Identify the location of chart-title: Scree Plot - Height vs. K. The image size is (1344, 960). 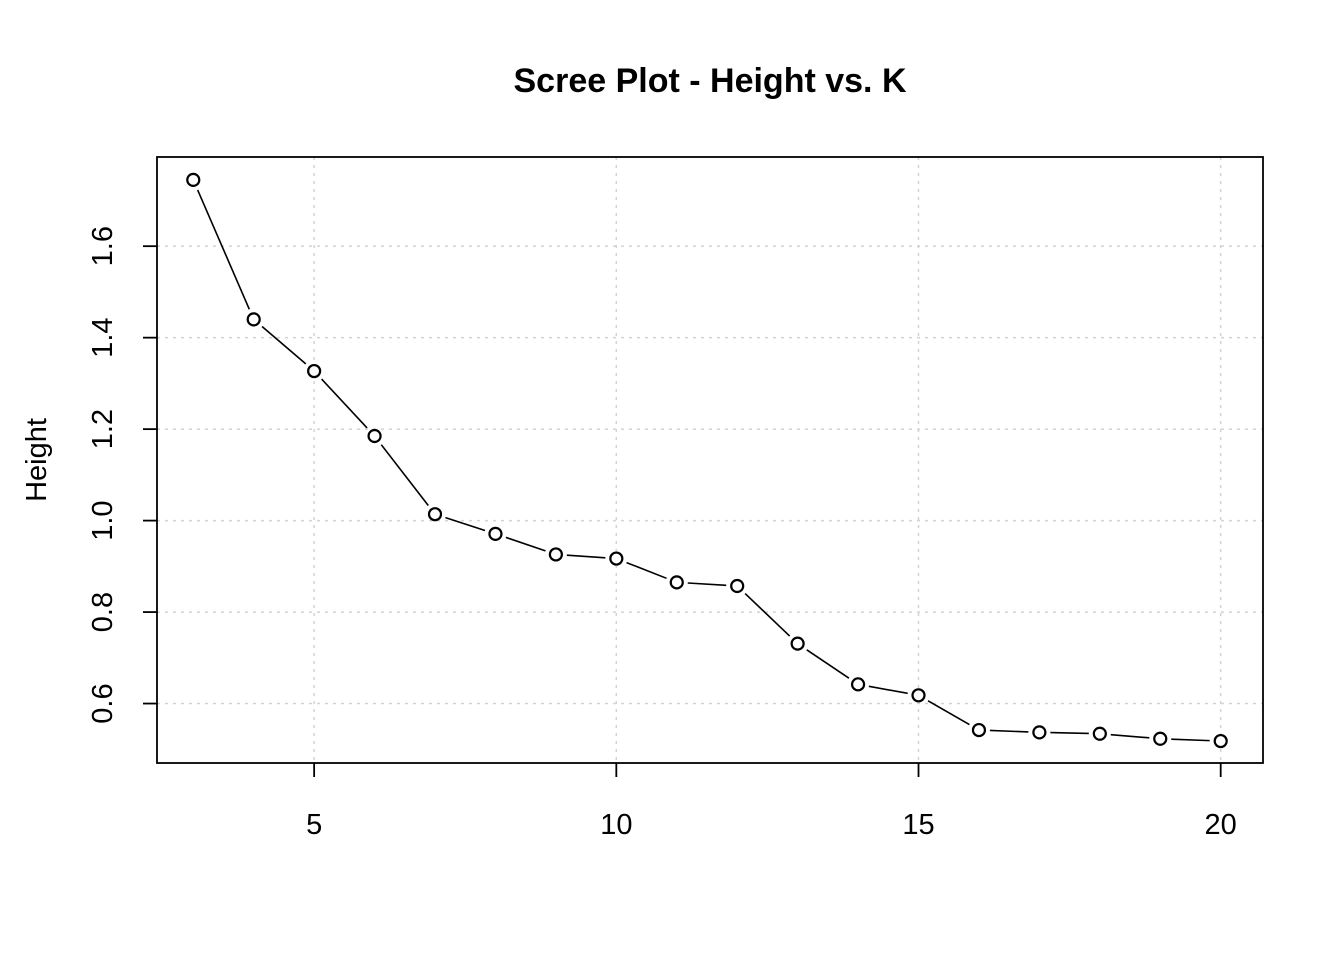
(710, 81).